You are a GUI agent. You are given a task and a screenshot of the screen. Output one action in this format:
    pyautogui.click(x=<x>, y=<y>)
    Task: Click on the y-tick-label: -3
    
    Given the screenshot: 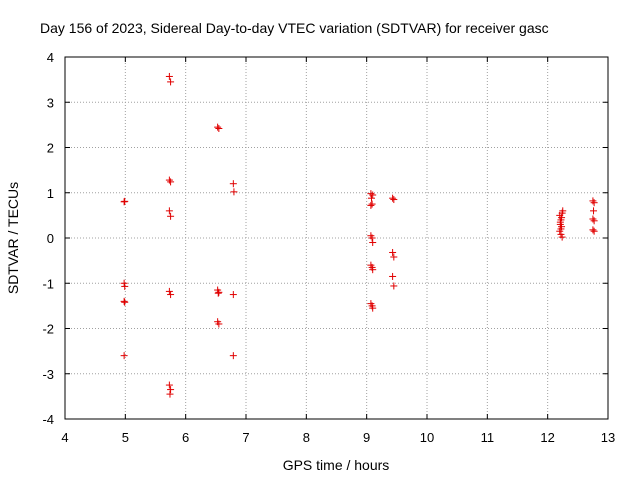 What is the action you would take?
    pyautogui.click(x=48, y=374)
    